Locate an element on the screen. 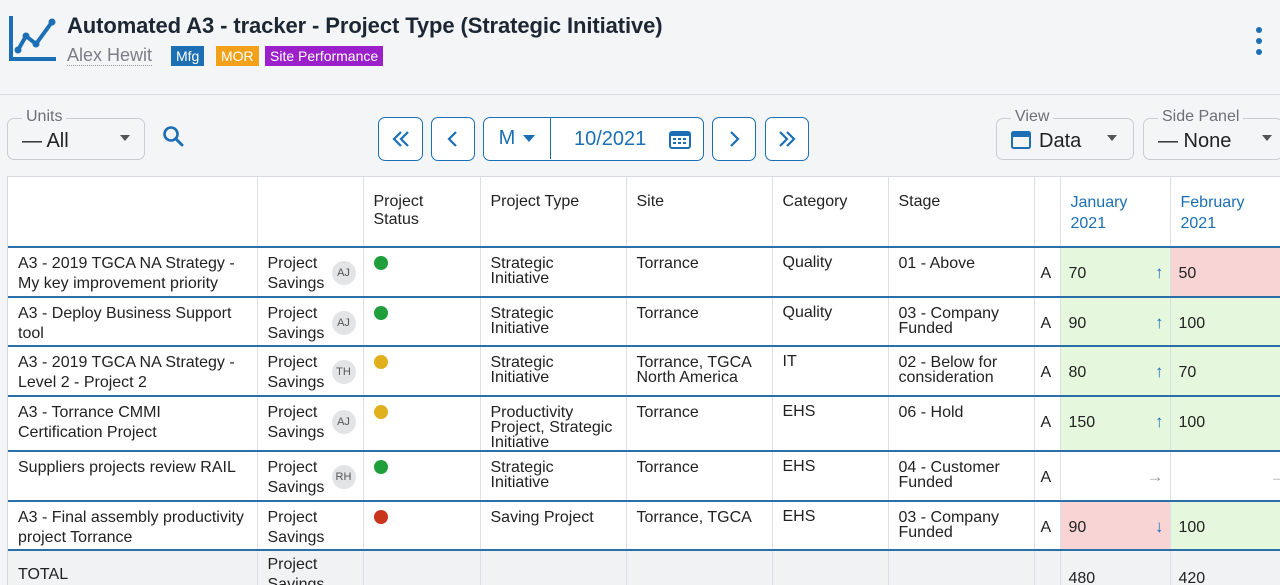 The width and height of the screenshot is (1280, 585). view-select: View Data is located at coordinates (1065, 134).